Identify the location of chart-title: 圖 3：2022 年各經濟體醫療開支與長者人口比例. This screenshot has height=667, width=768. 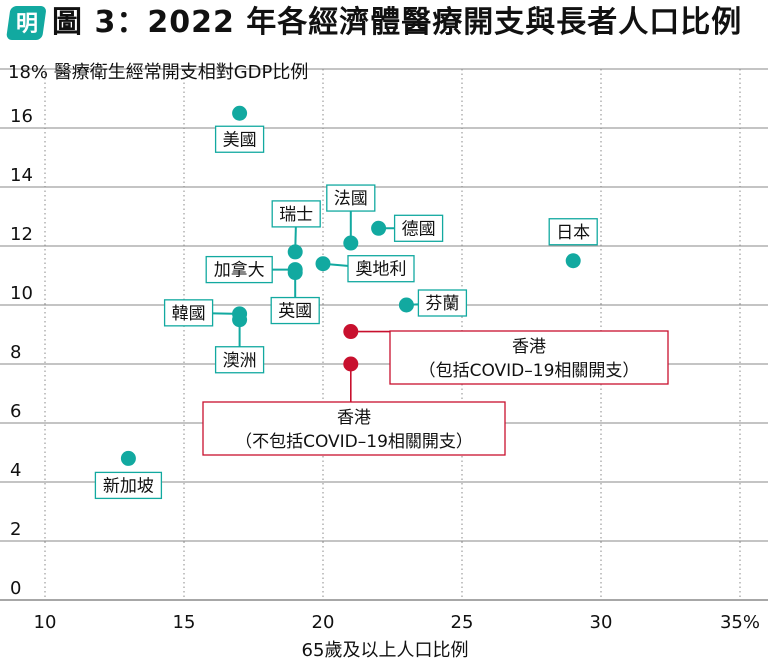
(397, 22).